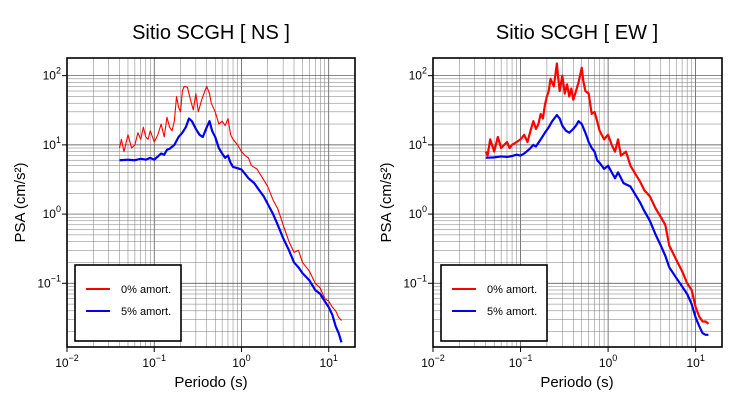  Describe the element at coordinates (577, 33) in the screenshot. I see `chart-title: Sitio SCGH [ EW ]` at that location.